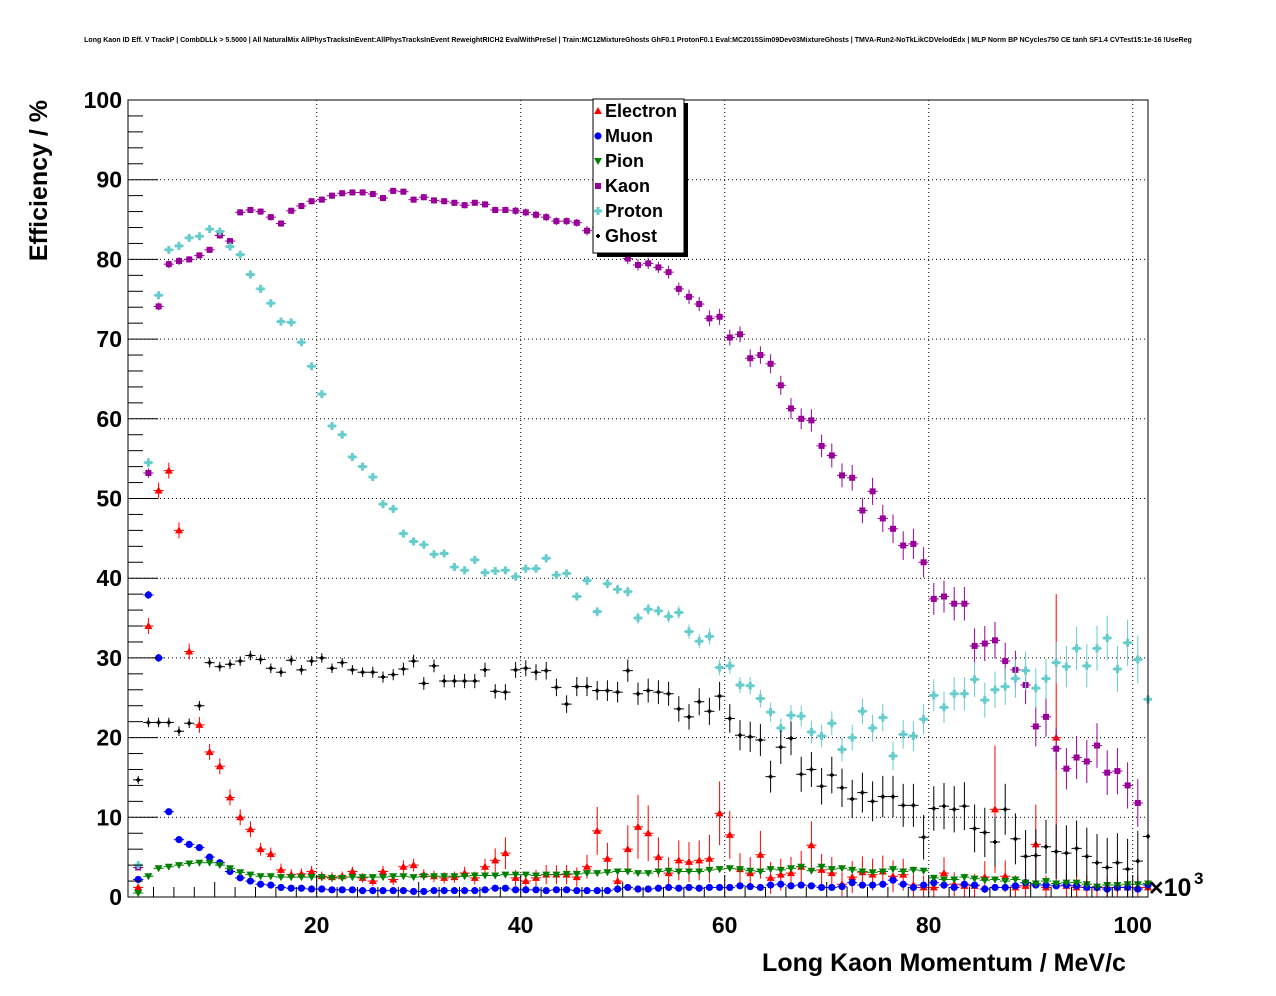  Describe the element at coordinates (929, 925) in the screenshot. I see `x-tick-label: 80` at that location.